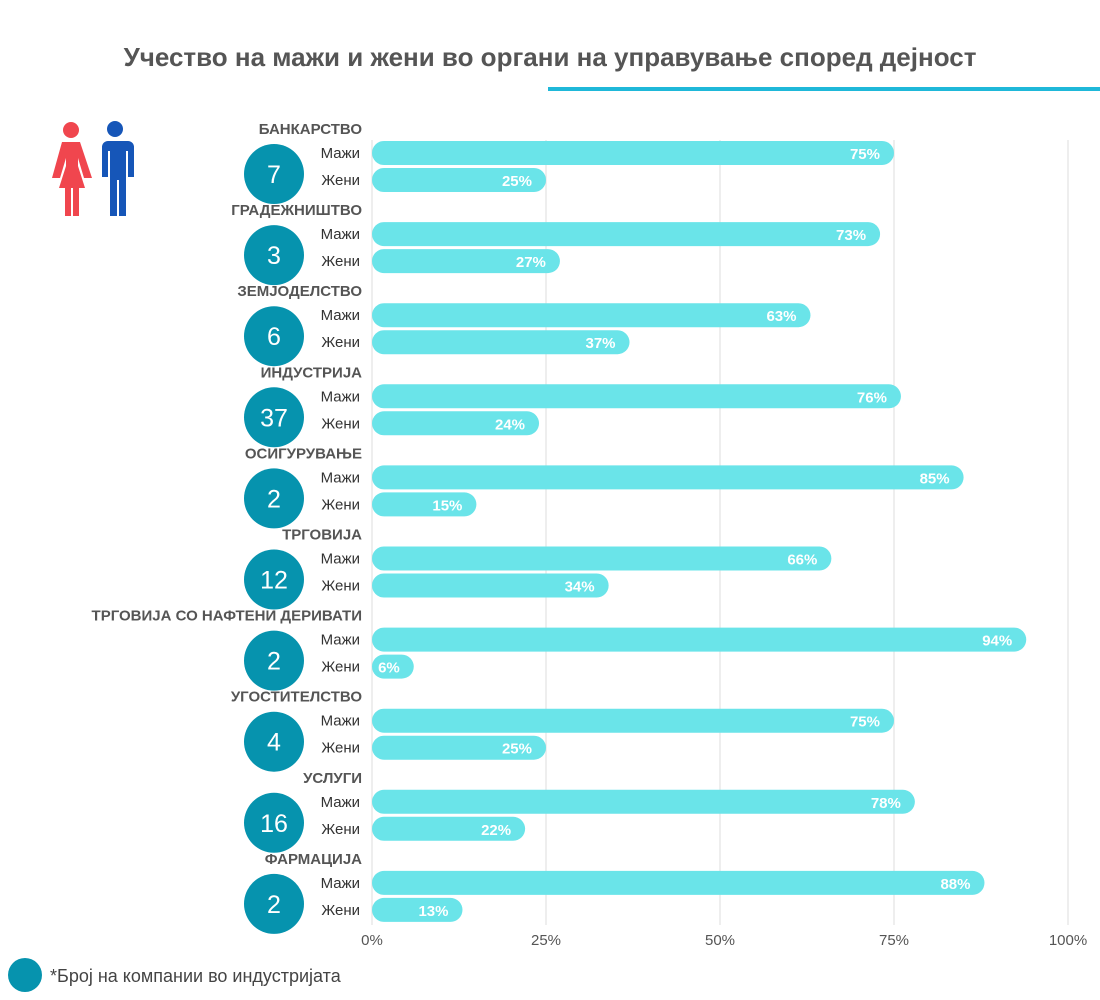 This screenshot has width=1100, height=1000. What do you see at coordinates (997, 641) in the screenshot?
I see `value-label: 94%` at bounding box center [997, 641].